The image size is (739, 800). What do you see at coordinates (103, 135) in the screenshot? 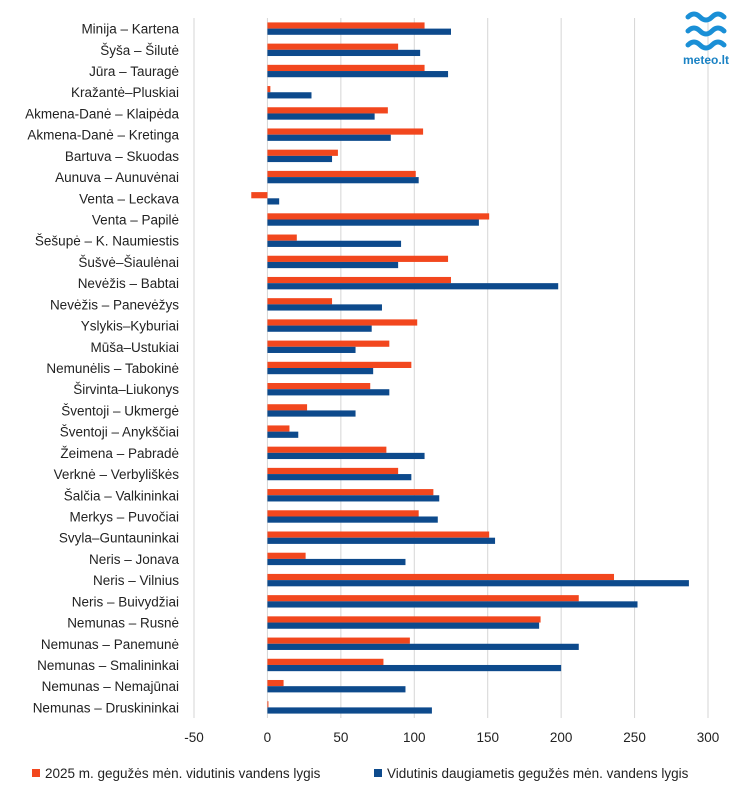
I see `category-label: Akmena-Danė – Kretinga` at bounding box center [103, 135].